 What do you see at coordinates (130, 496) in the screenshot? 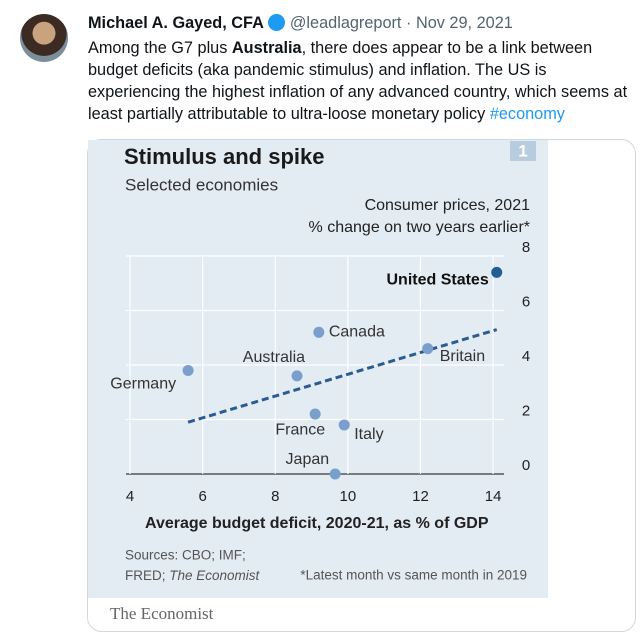
I see `x-tick-label: 4` at bounding box center [130, 496].